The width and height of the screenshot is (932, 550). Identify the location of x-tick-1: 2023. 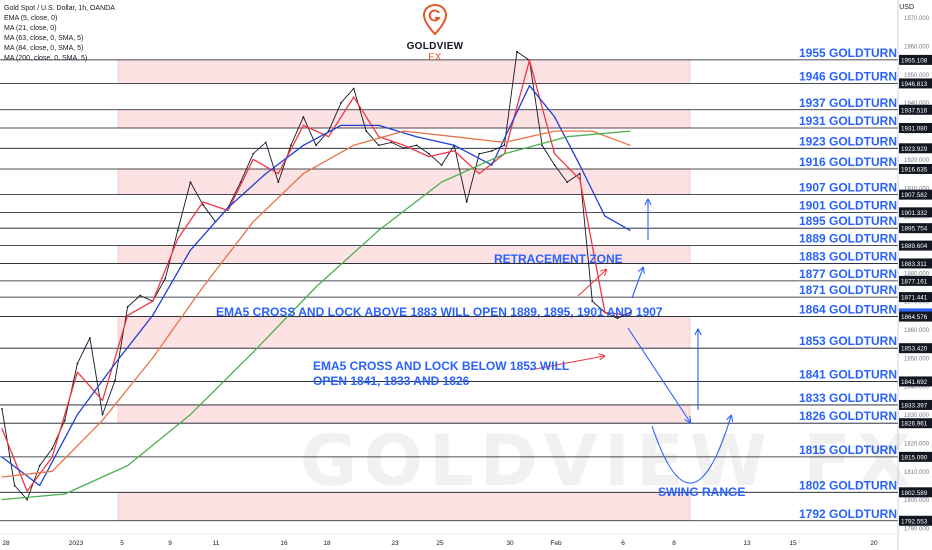
(76, 543).